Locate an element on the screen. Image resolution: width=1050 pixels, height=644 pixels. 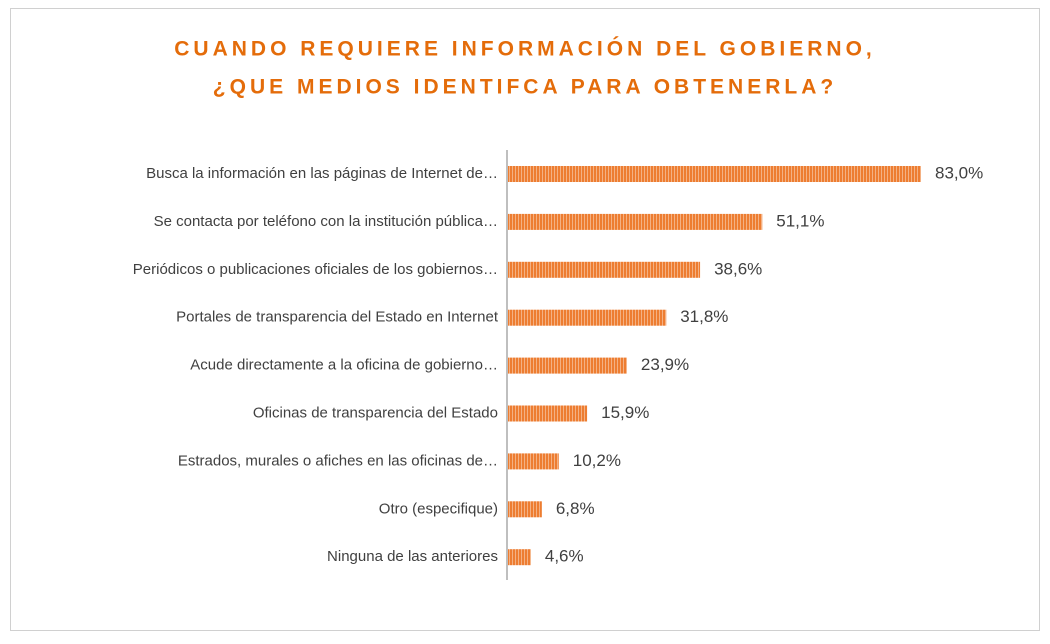
chart-title: ¿QUE MEDIOS IDENTIFCA PARA OBTENERLA? is located at coordinates (525, 87).